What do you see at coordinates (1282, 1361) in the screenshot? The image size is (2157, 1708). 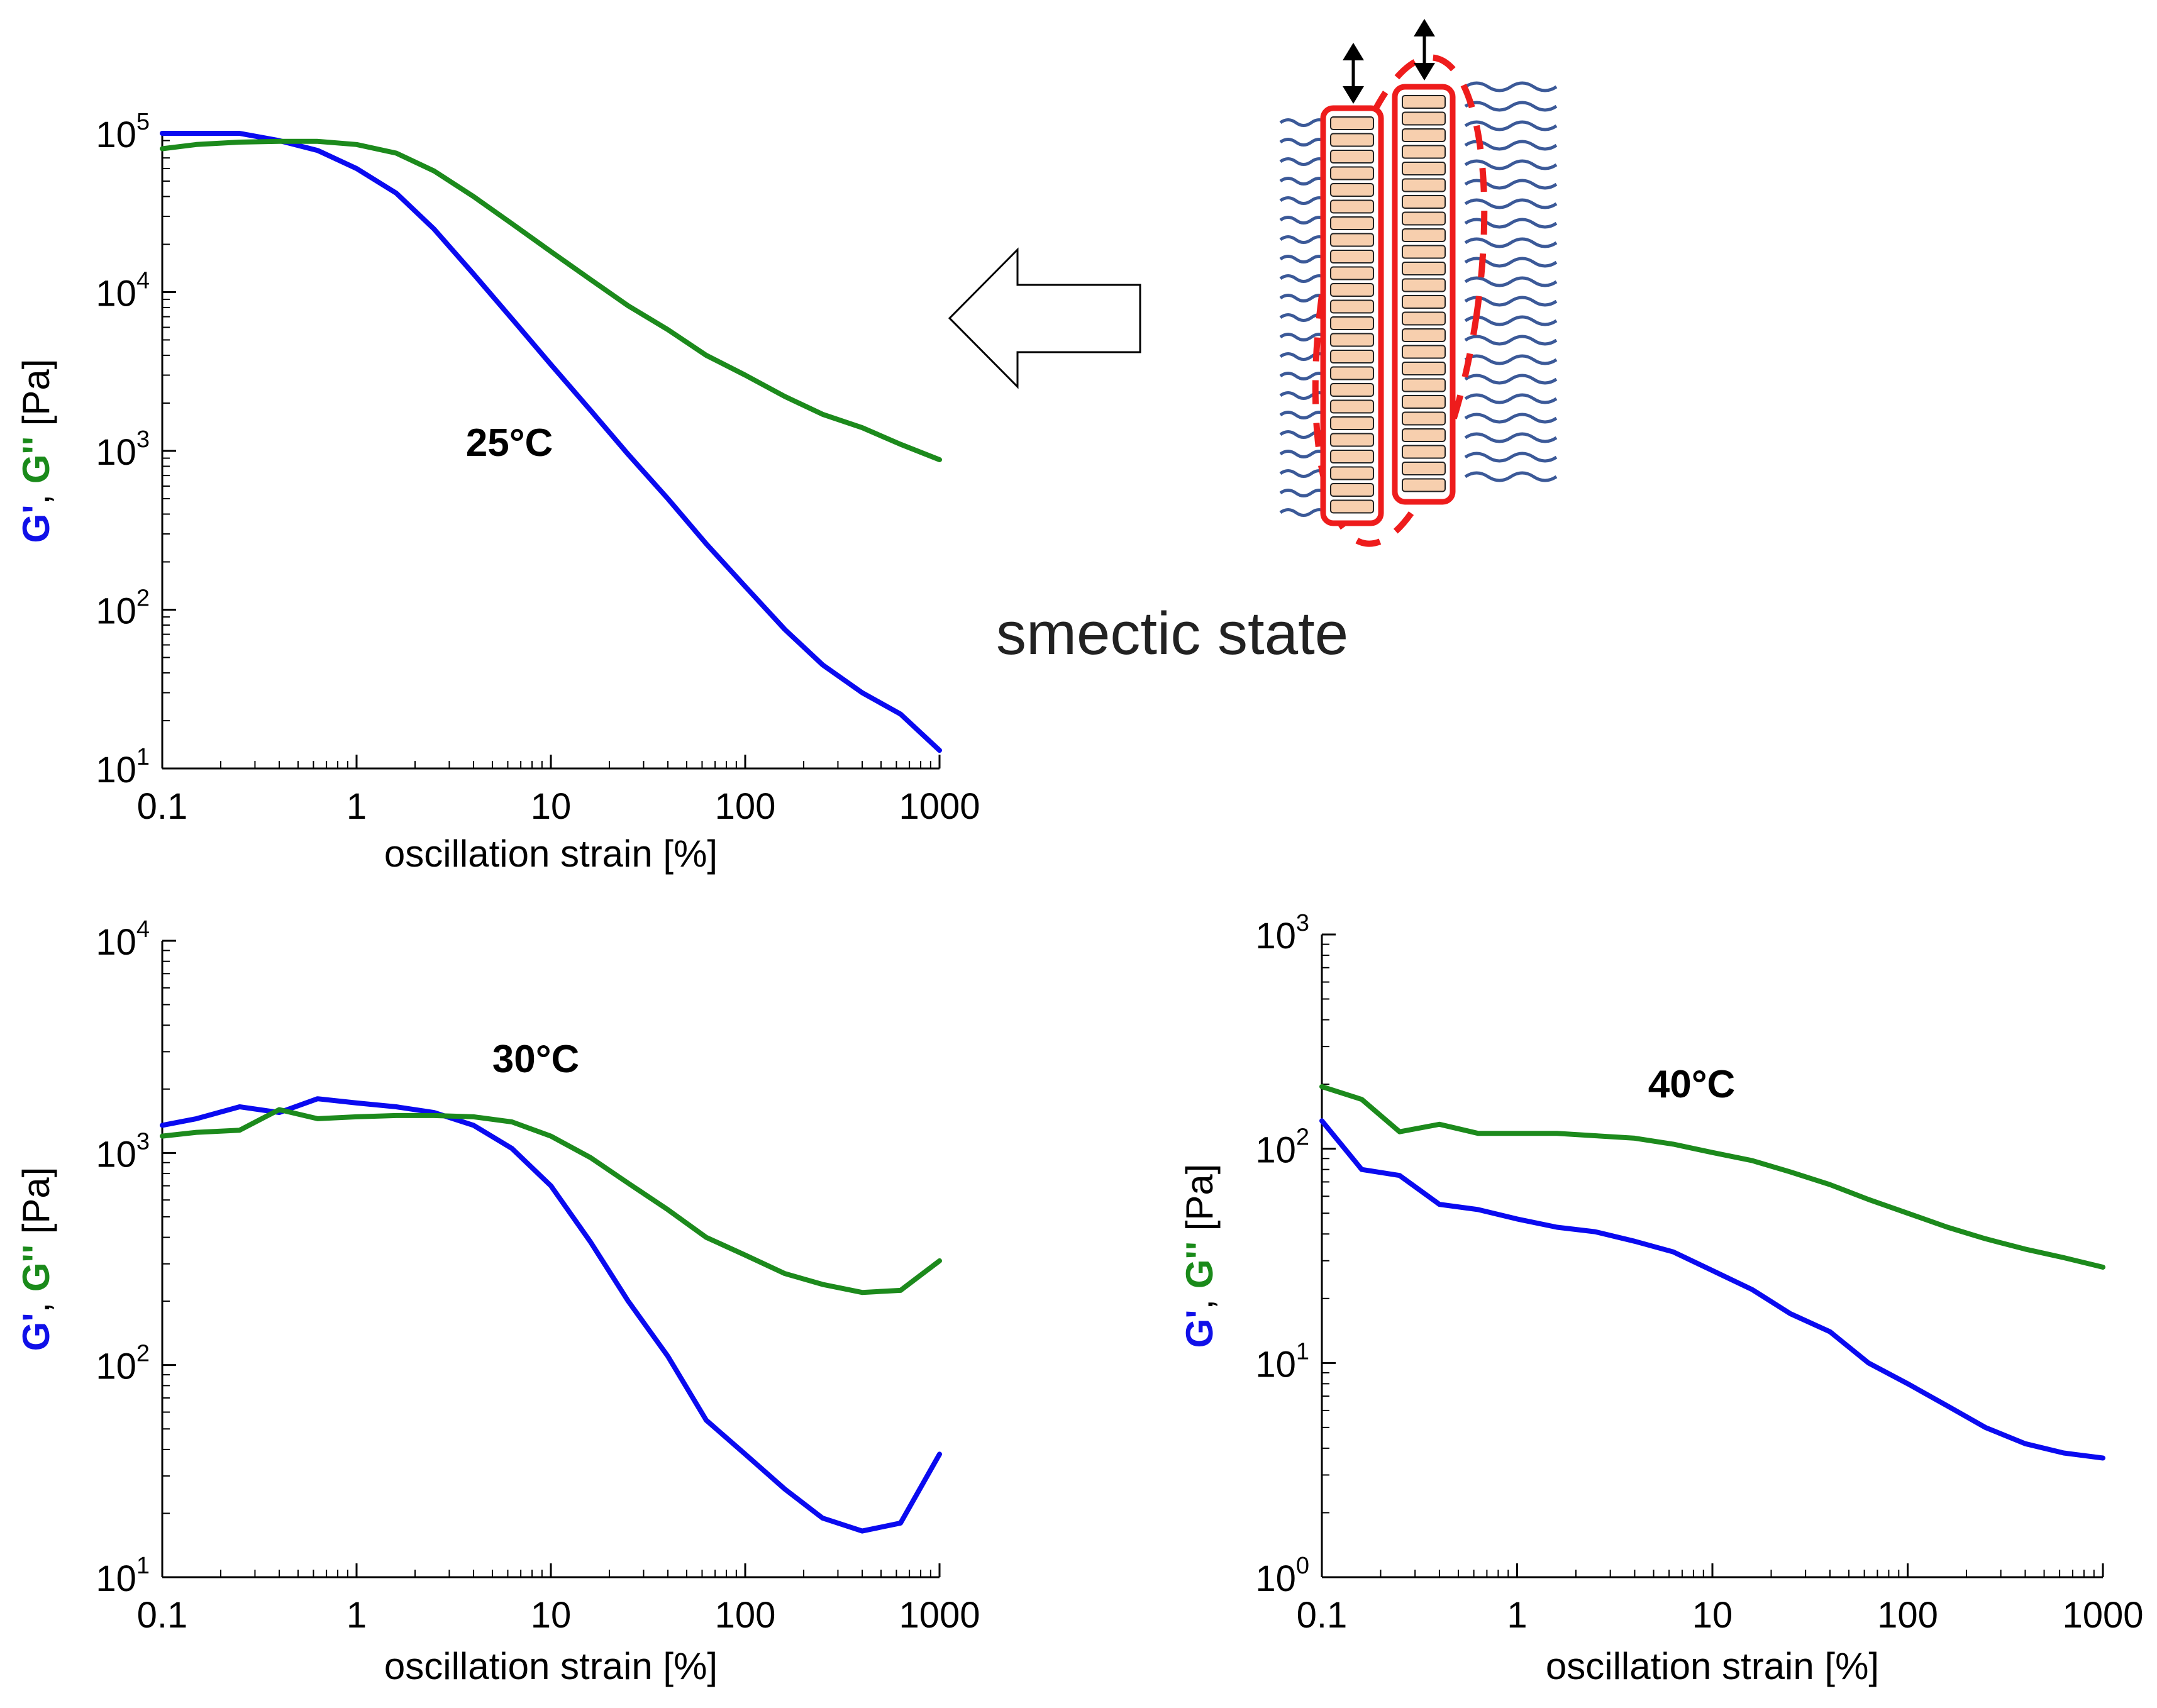 I see `y-tick-label: 10¹` at bounding box center [1282, 1361].